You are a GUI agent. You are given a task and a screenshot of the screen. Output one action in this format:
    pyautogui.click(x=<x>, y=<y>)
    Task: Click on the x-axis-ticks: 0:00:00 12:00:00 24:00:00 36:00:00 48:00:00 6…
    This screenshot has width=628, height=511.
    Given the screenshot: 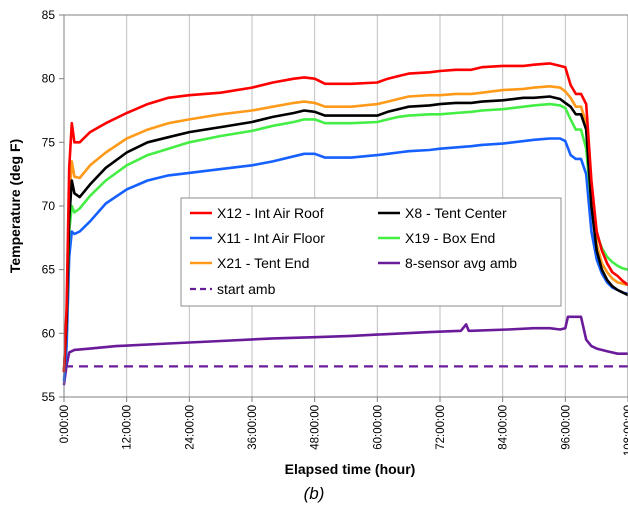 What is the action you would take?
    pyautogui.click(x=343, y=426)
    